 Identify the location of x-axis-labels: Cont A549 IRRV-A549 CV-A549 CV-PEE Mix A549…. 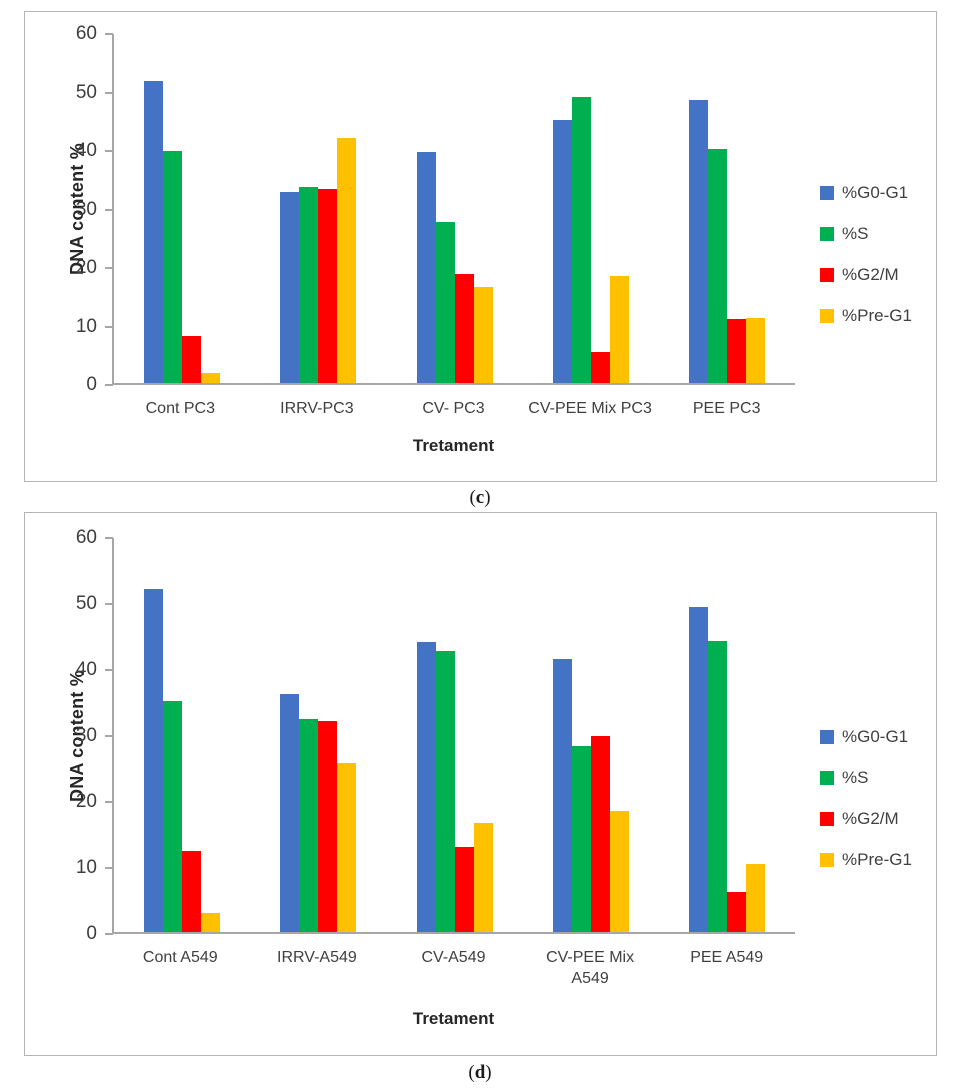
(453, 968).